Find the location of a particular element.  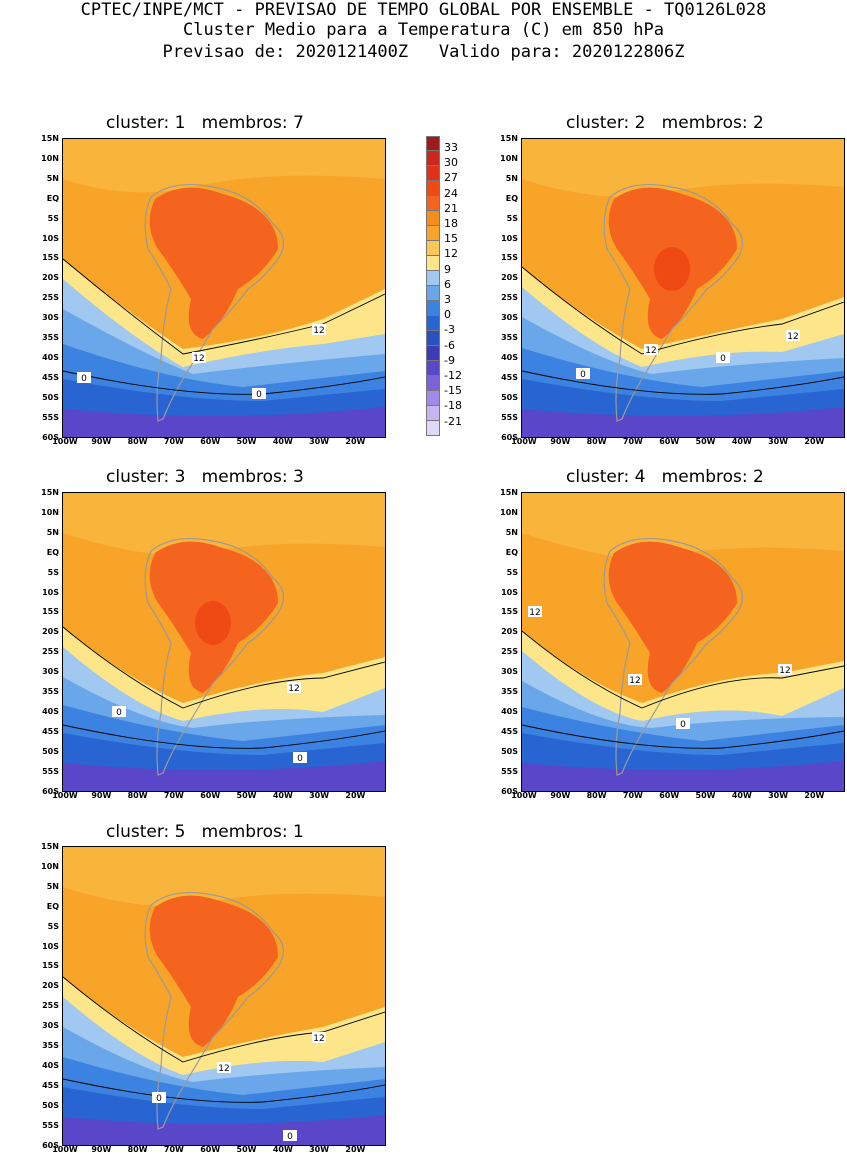

colorbar-label: 30 is located at coordinates (451, 163).